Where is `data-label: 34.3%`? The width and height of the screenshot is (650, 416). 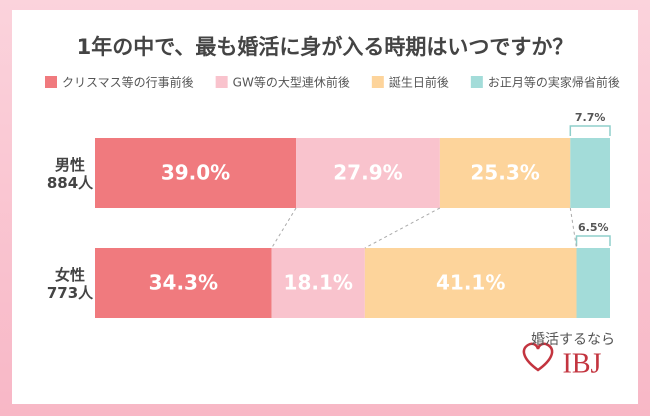
data-label: 34.3% is located at coordinates (183, 283).